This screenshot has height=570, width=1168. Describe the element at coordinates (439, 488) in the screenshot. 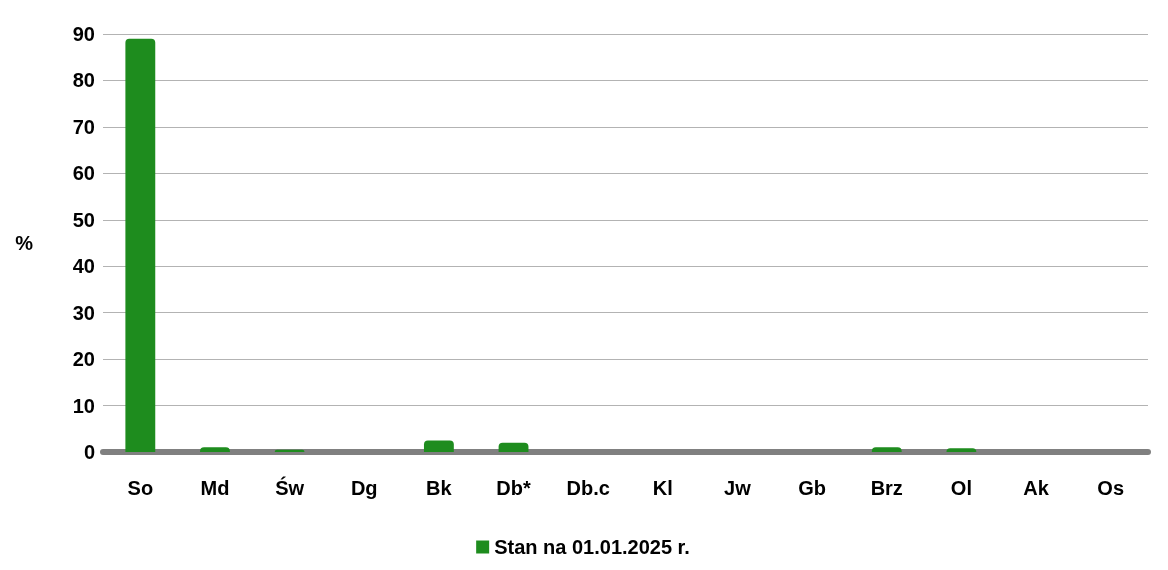

I see `x-tick-label: Bk` at that location.